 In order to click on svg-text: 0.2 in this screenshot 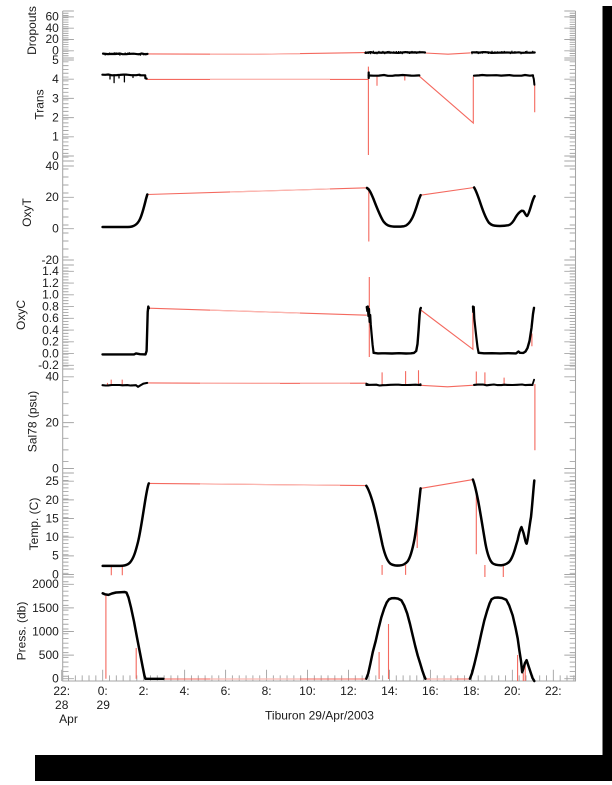, I will do `click(50, 342)`.